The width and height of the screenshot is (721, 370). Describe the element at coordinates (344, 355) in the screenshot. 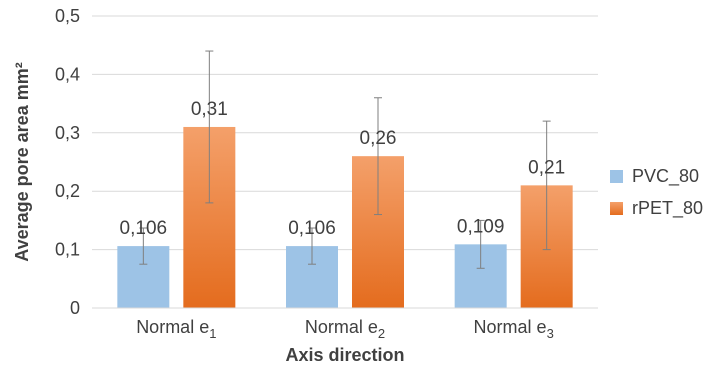

I see `x-axis-title: Axis direction` at that location.